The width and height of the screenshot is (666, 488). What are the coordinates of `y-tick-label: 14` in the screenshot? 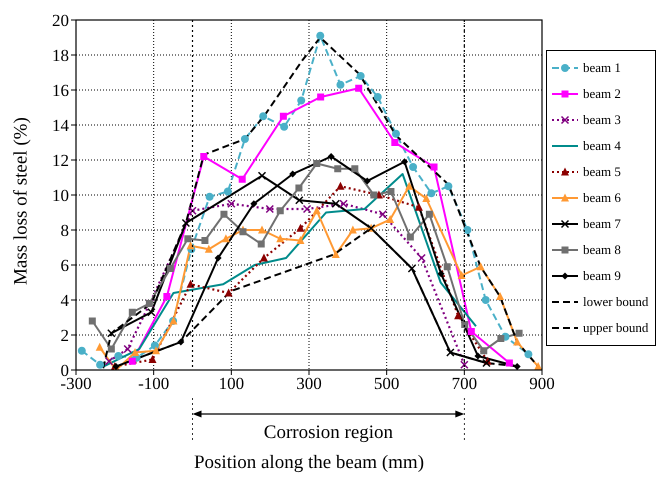 It's located at (61, 126).